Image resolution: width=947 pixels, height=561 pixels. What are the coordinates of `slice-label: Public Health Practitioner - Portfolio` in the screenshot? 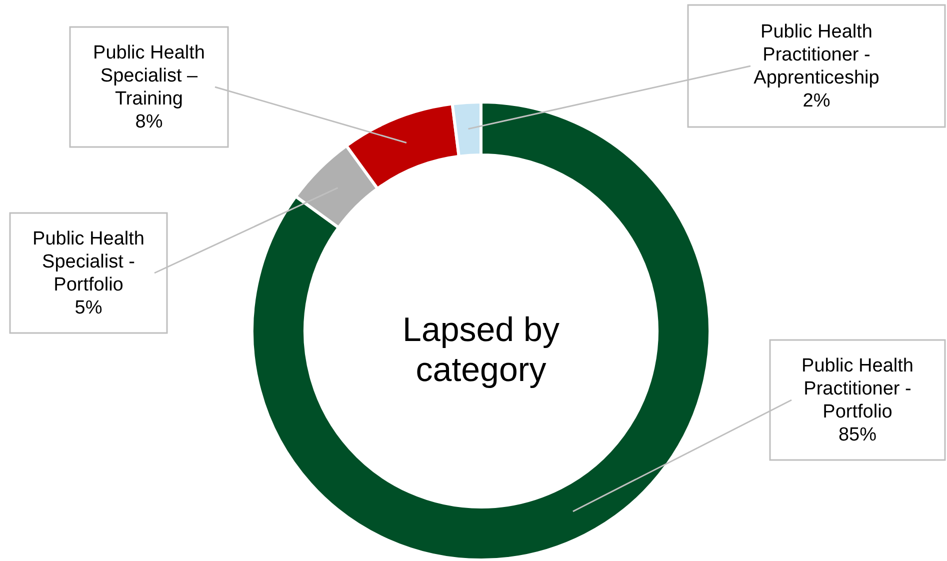 It's located at (858, 389).